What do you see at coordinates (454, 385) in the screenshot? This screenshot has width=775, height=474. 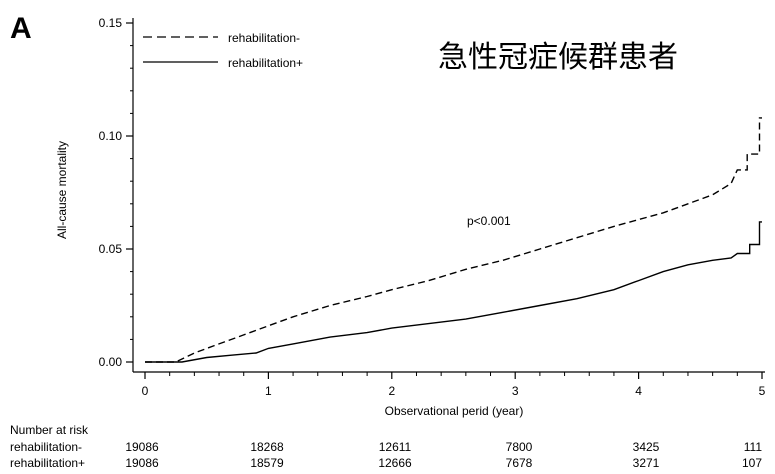 I see `x-ticks: 0 1 2 3 4 5` at bounding box center [454, 385].